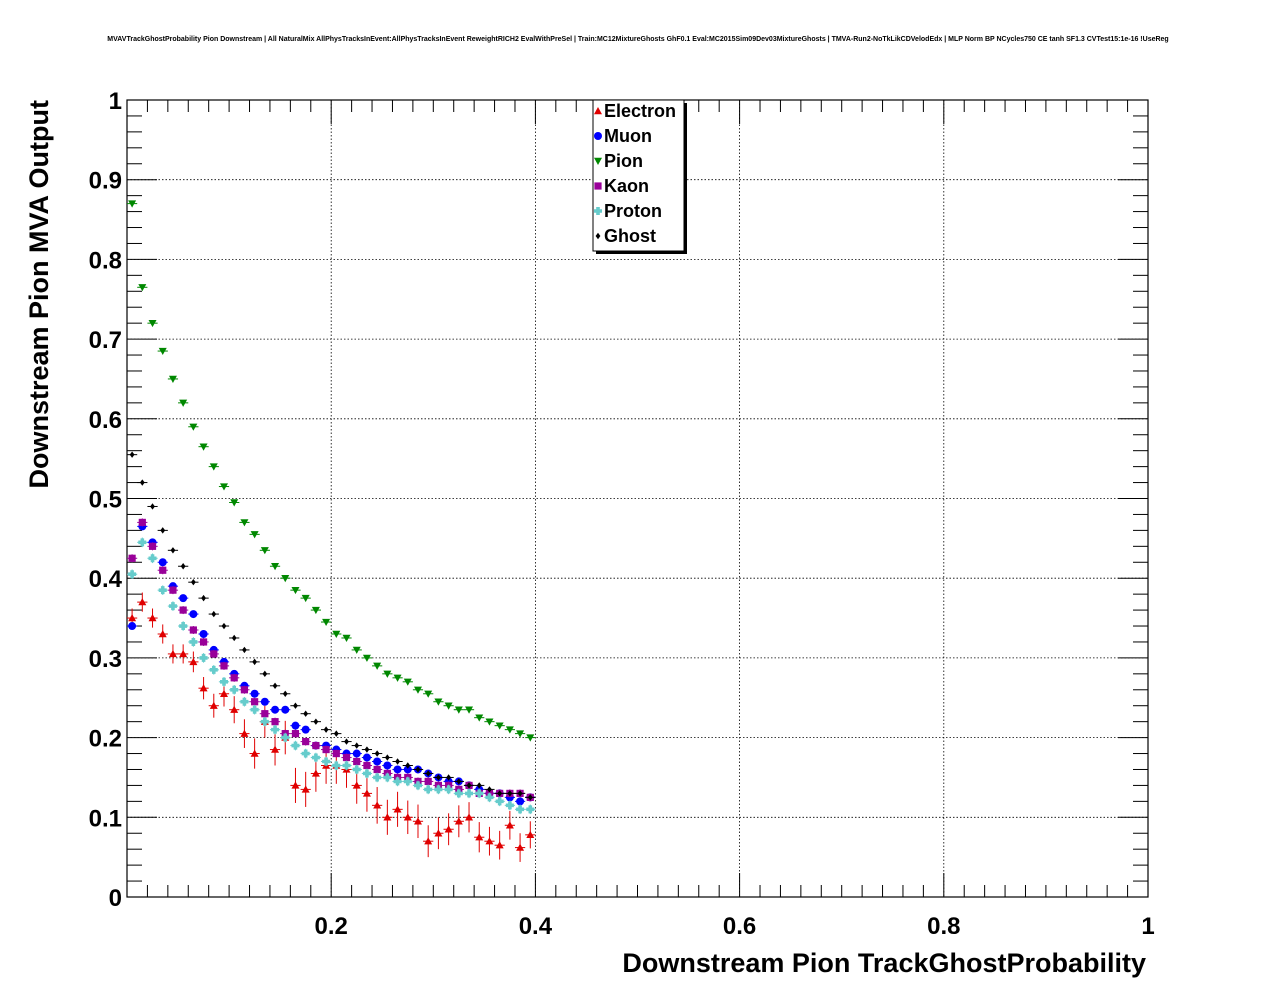 The height and width of the screenshot is (996, 1276). What do you see at coordinates (1147, 926) in the screenshot?
I see `x-tick-label: 1` at bounding box center [1147, 926].